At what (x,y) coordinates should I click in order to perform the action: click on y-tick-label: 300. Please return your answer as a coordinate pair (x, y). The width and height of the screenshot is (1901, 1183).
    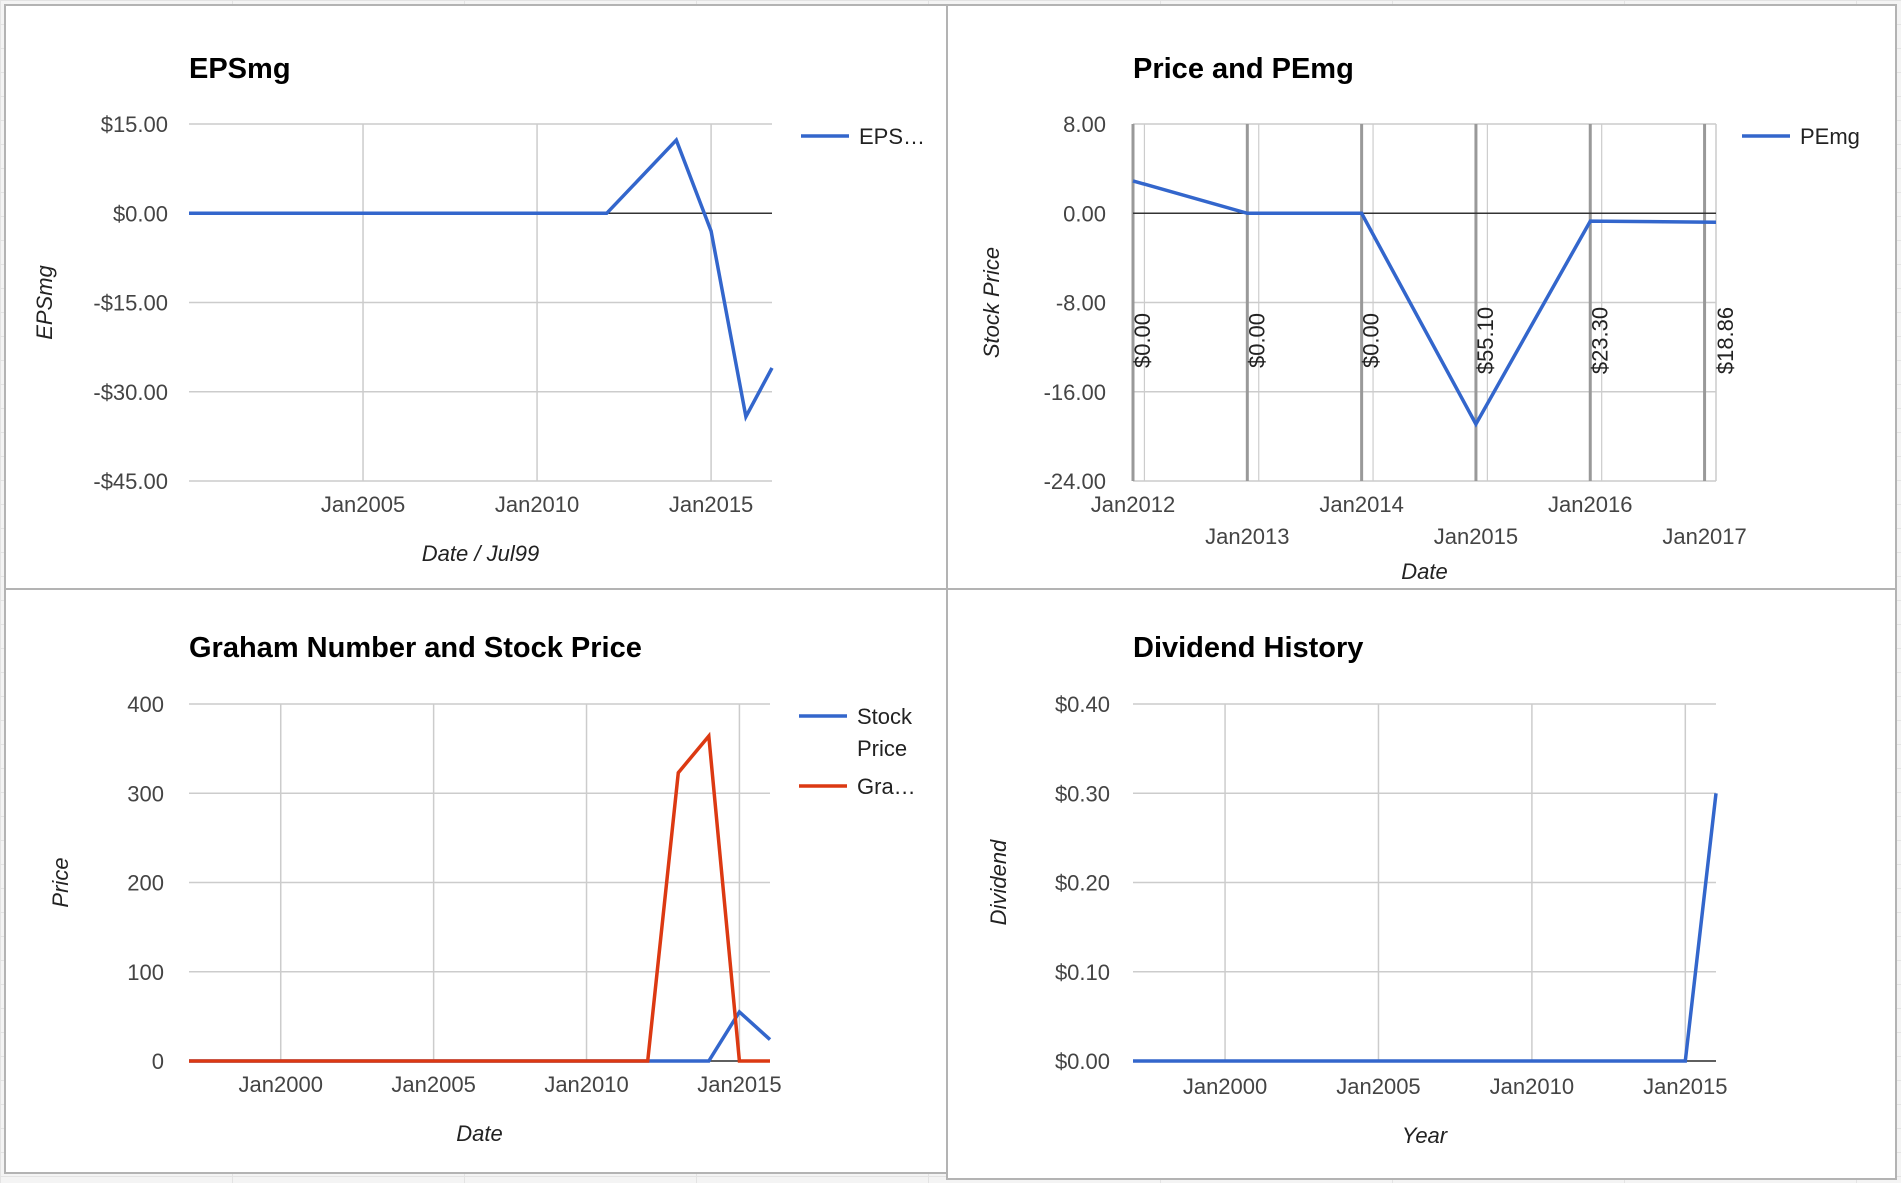
    Looking at the image, I should click on (145, 793).